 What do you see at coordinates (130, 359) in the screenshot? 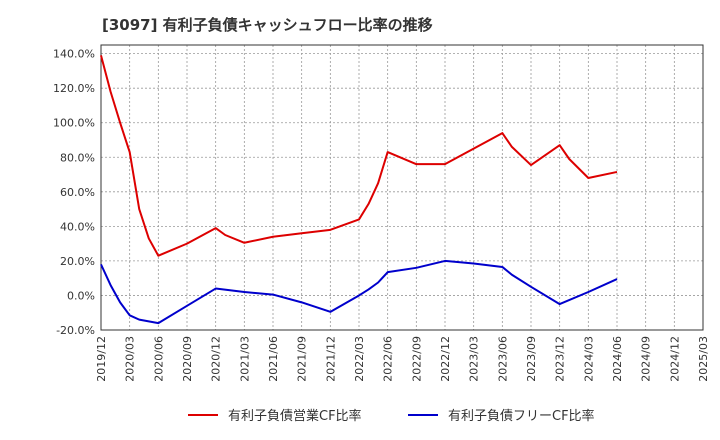
I see `x-tick-label: 2020/03` at bounding box center [130, 359].